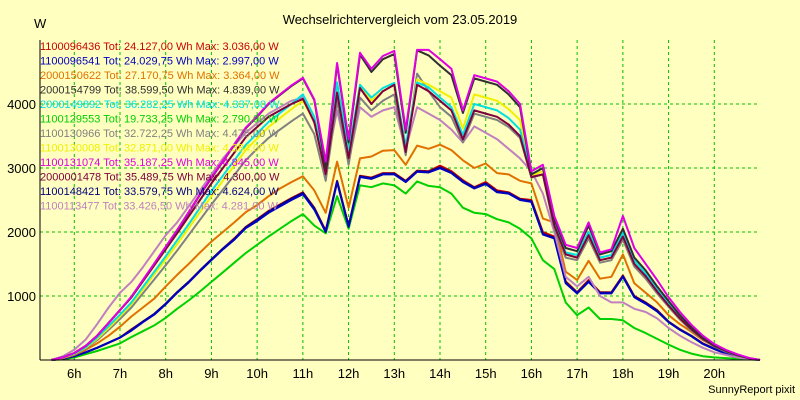  What do you see at coordinates (669, 373) in the screenshot?
I see `x-tick-label: 19h` at bounding box center [669, 373].